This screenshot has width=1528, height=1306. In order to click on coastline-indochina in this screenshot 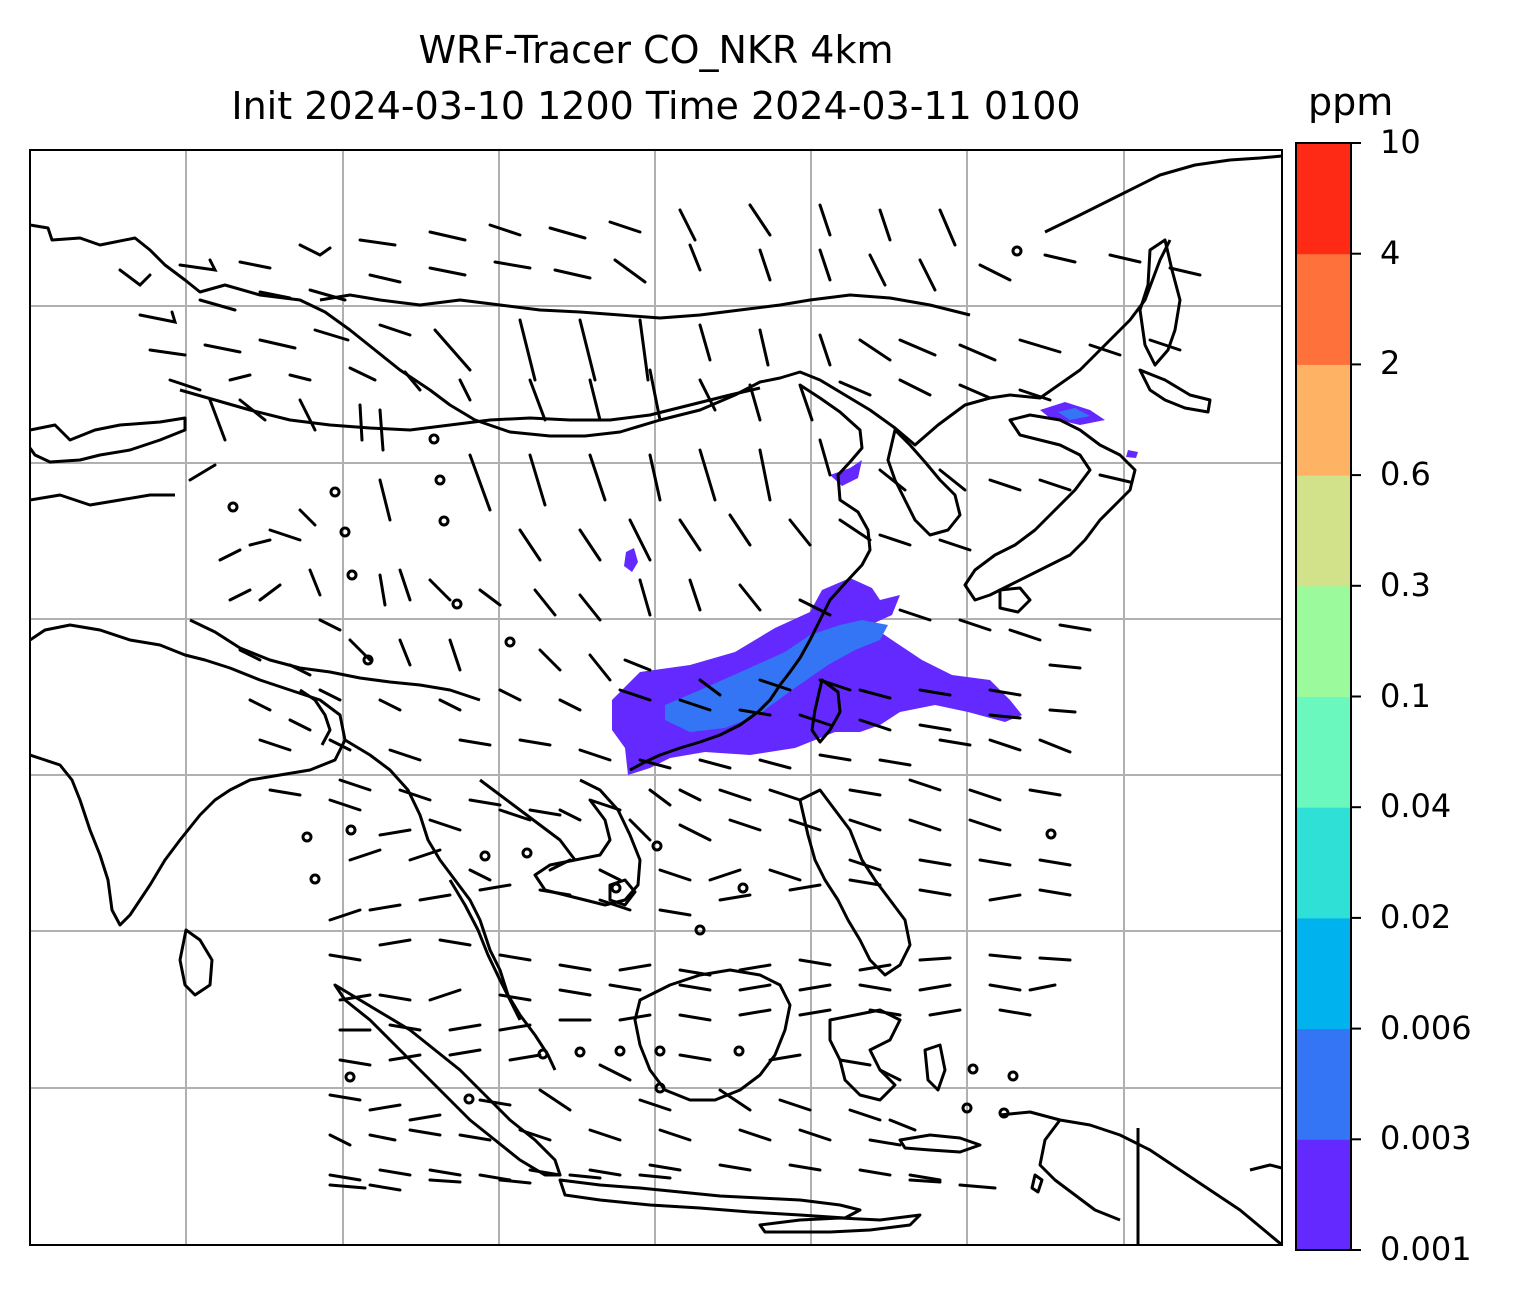, I will do `click(450, 904)`.